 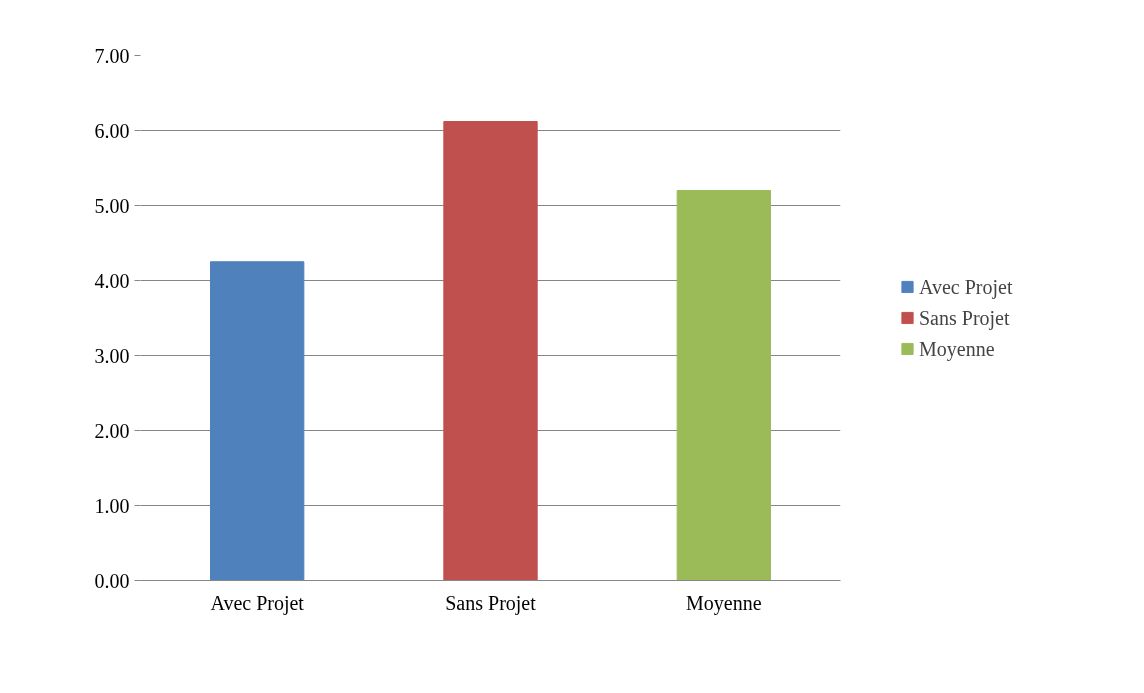 What do you see at coordinates (257, 603) in the screenshot?
I see `x-tick-label: Avec Projet` at bounding box center [257, 603].